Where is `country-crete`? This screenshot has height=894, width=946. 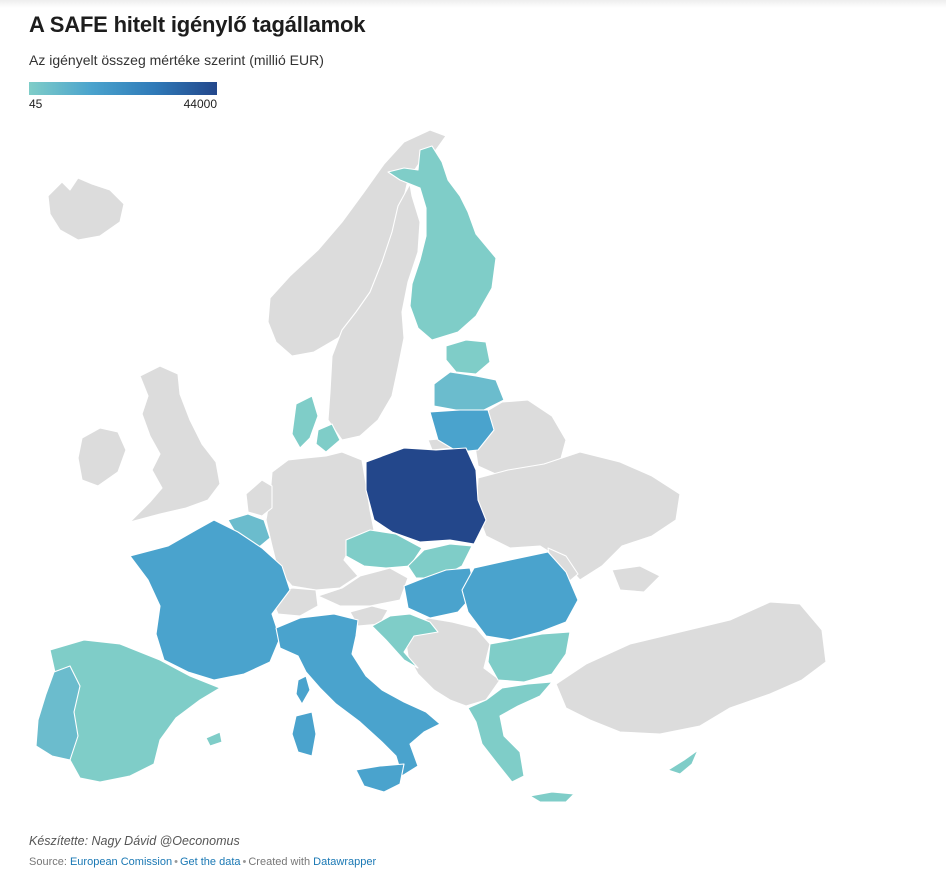 country-crete is located at coordinates (552, 797).